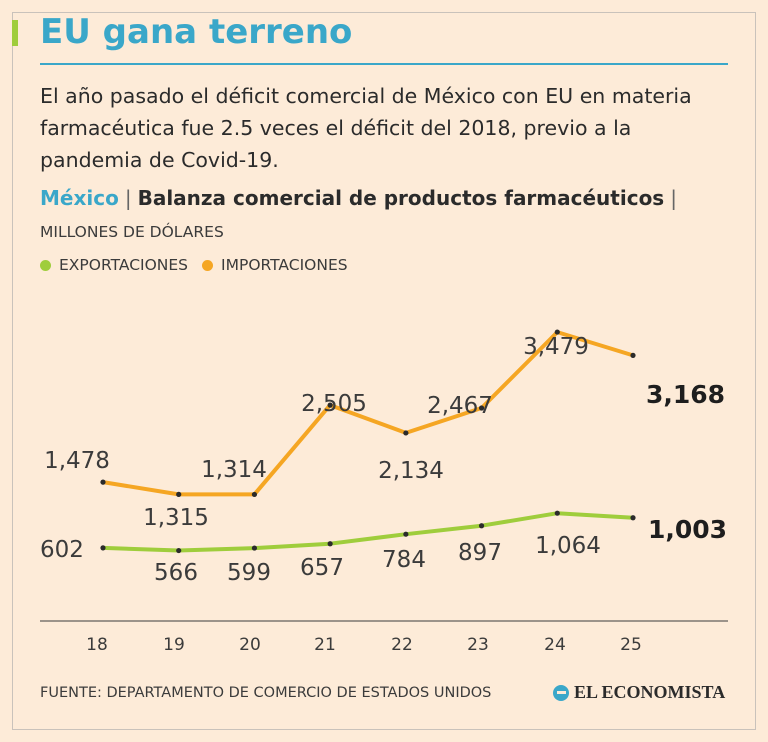 The width and height of the screenshot is (768, 742). I want to click on data-label-exports: 599, so click(249, 573).